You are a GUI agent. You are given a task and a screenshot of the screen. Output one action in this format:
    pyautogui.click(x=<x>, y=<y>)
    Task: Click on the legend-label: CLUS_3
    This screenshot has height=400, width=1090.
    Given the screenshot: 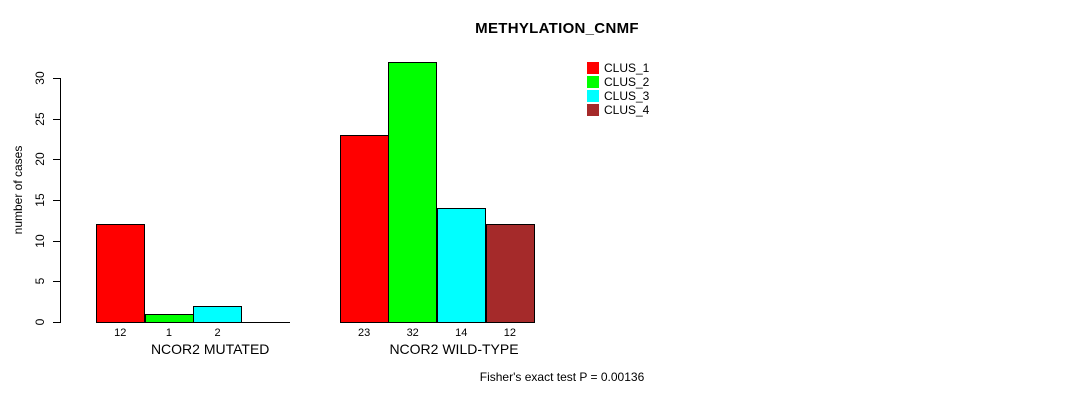 What is the action you would take?
    pyautogui.click(x=627, y=96)
    